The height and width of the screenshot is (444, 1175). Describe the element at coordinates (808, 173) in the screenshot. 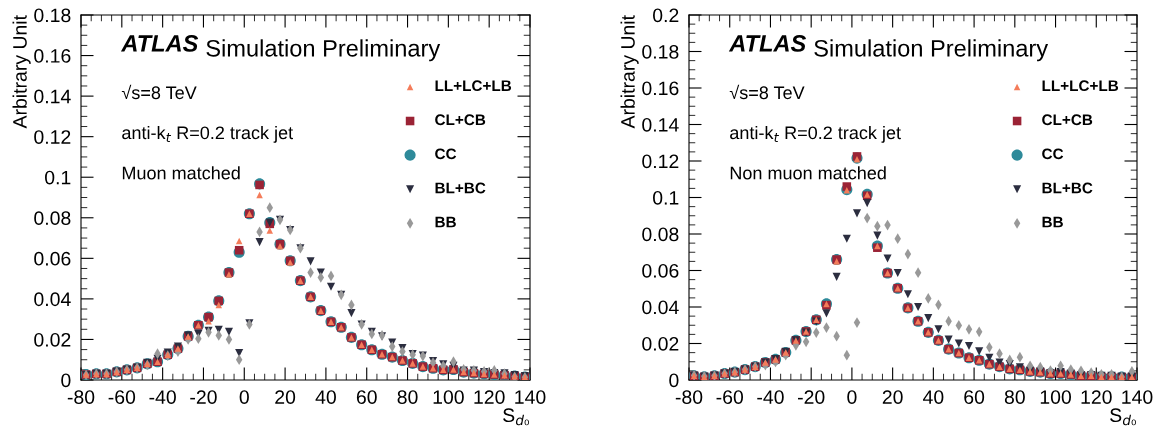

I see `annotation: Non muon matched` at that location.